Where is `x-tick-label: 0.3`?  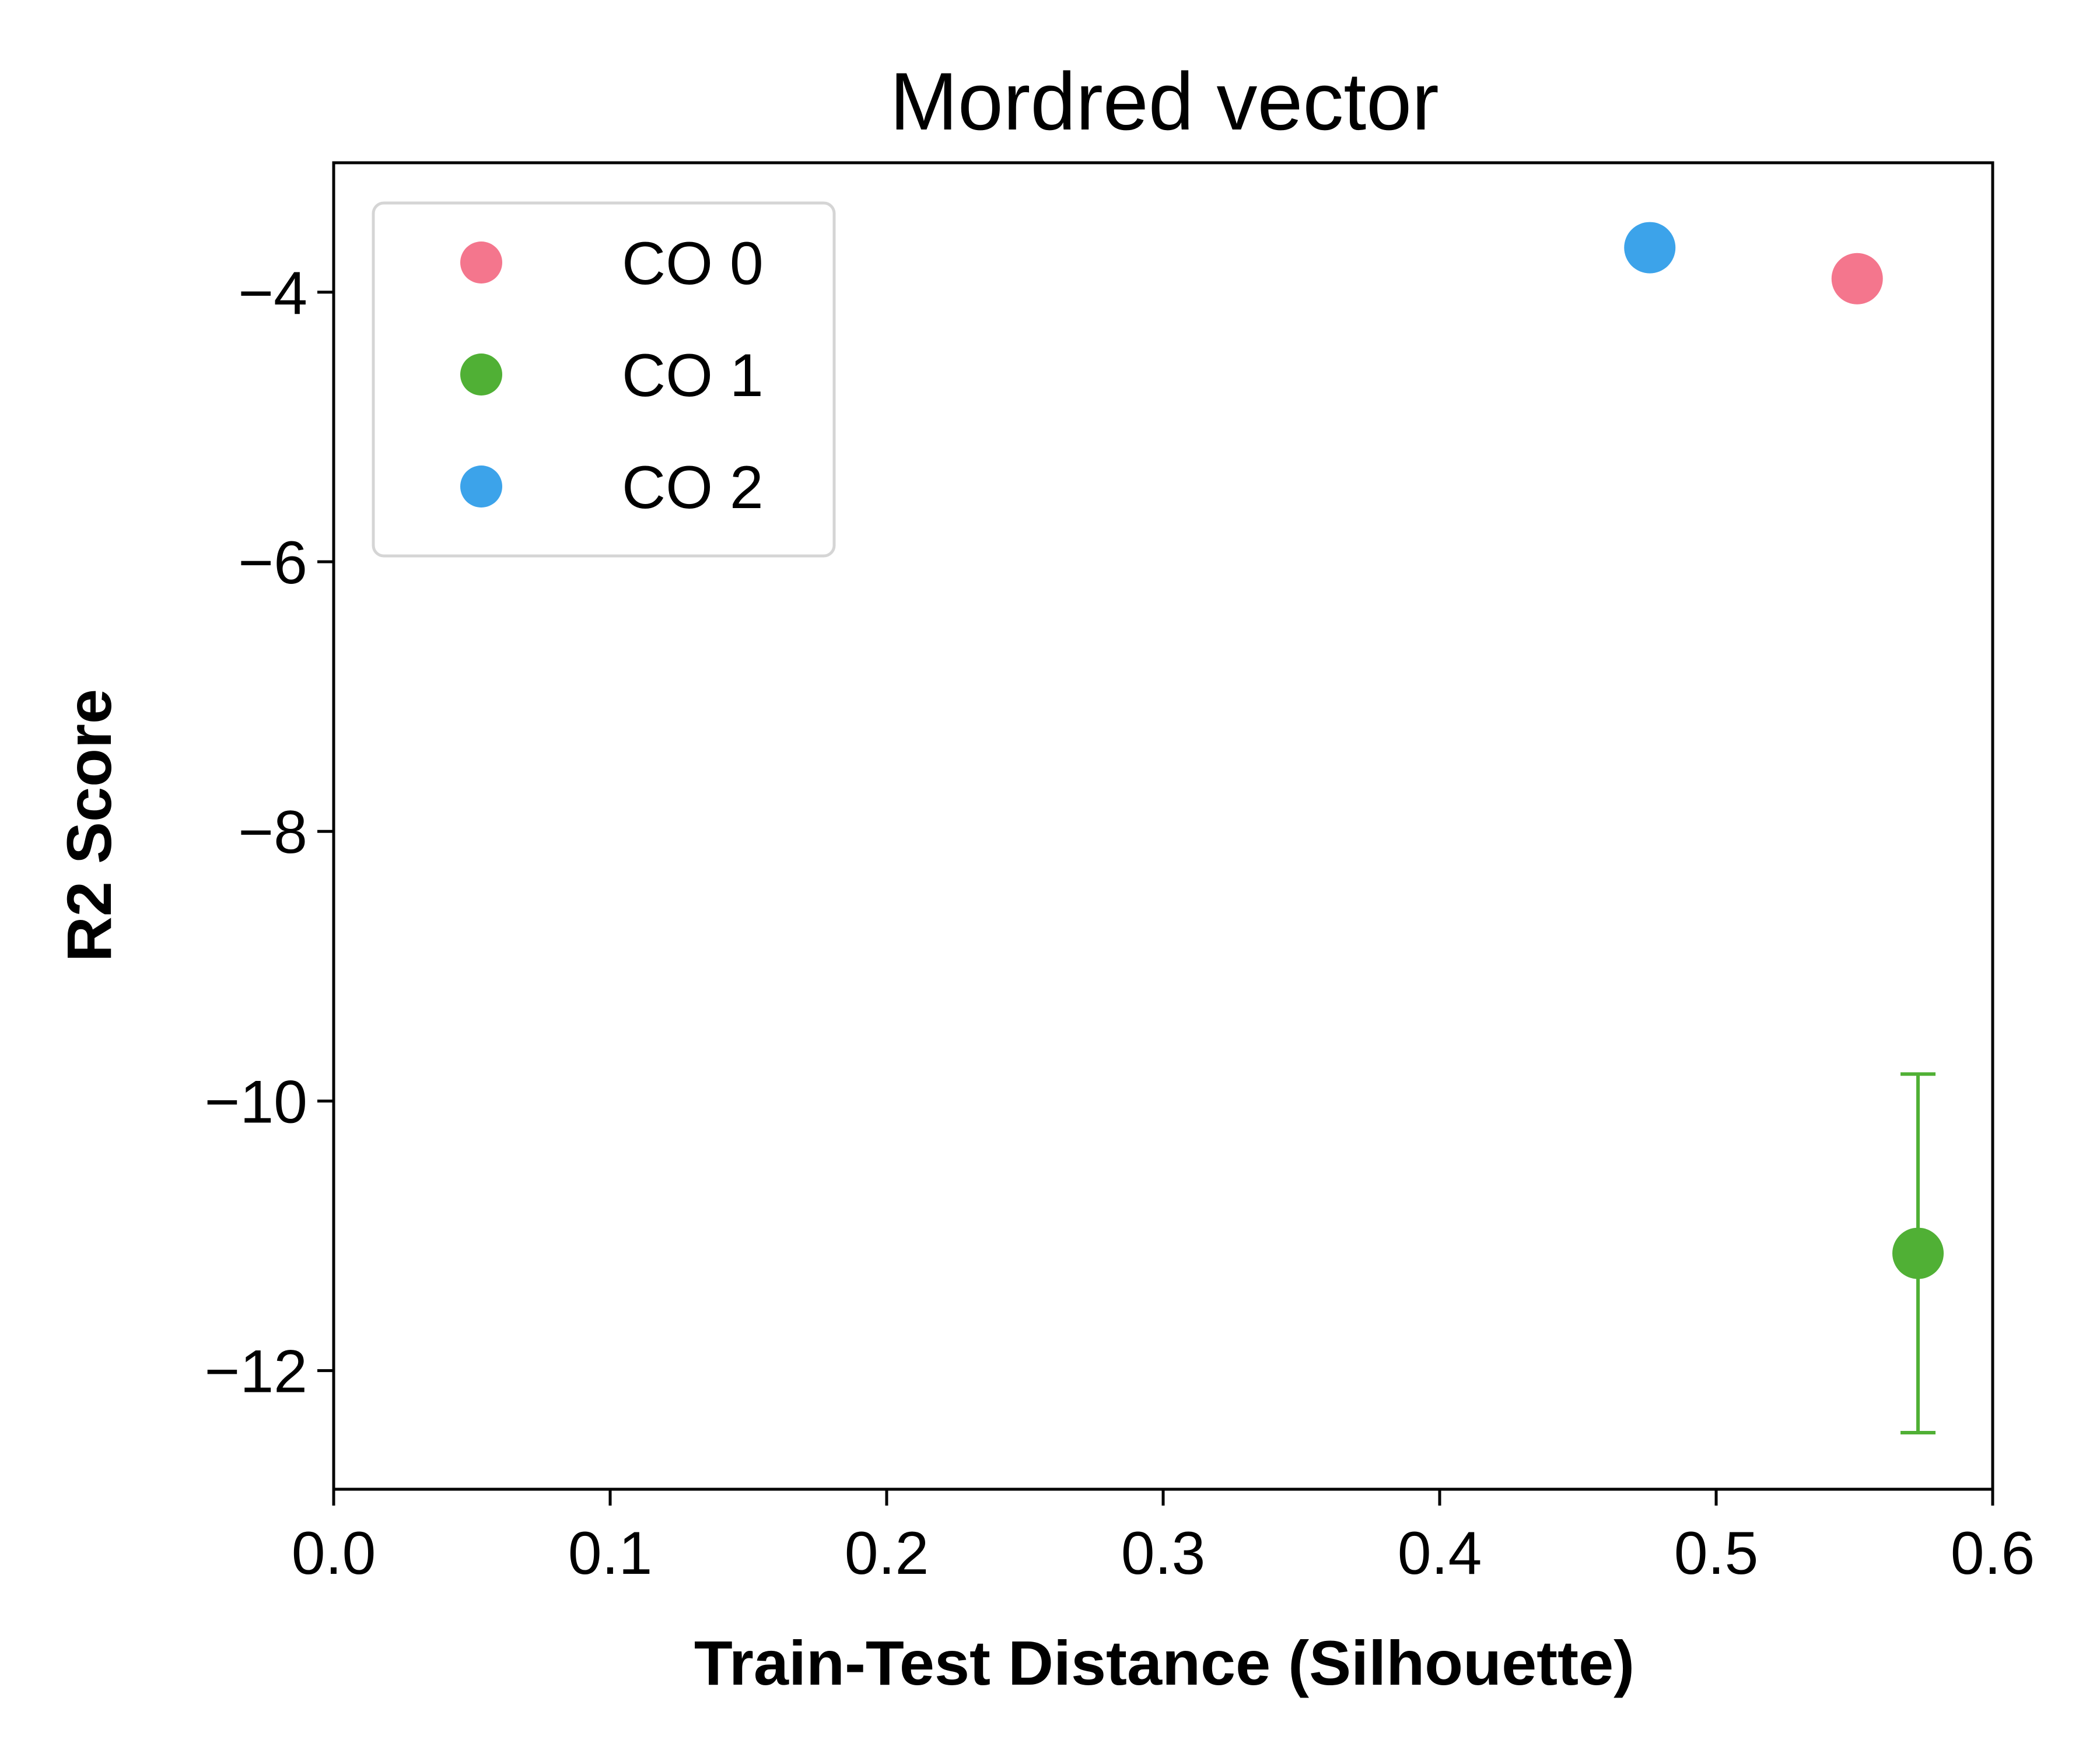
x-tick-label: 0.3 is located at coordinates (1163, 1553).